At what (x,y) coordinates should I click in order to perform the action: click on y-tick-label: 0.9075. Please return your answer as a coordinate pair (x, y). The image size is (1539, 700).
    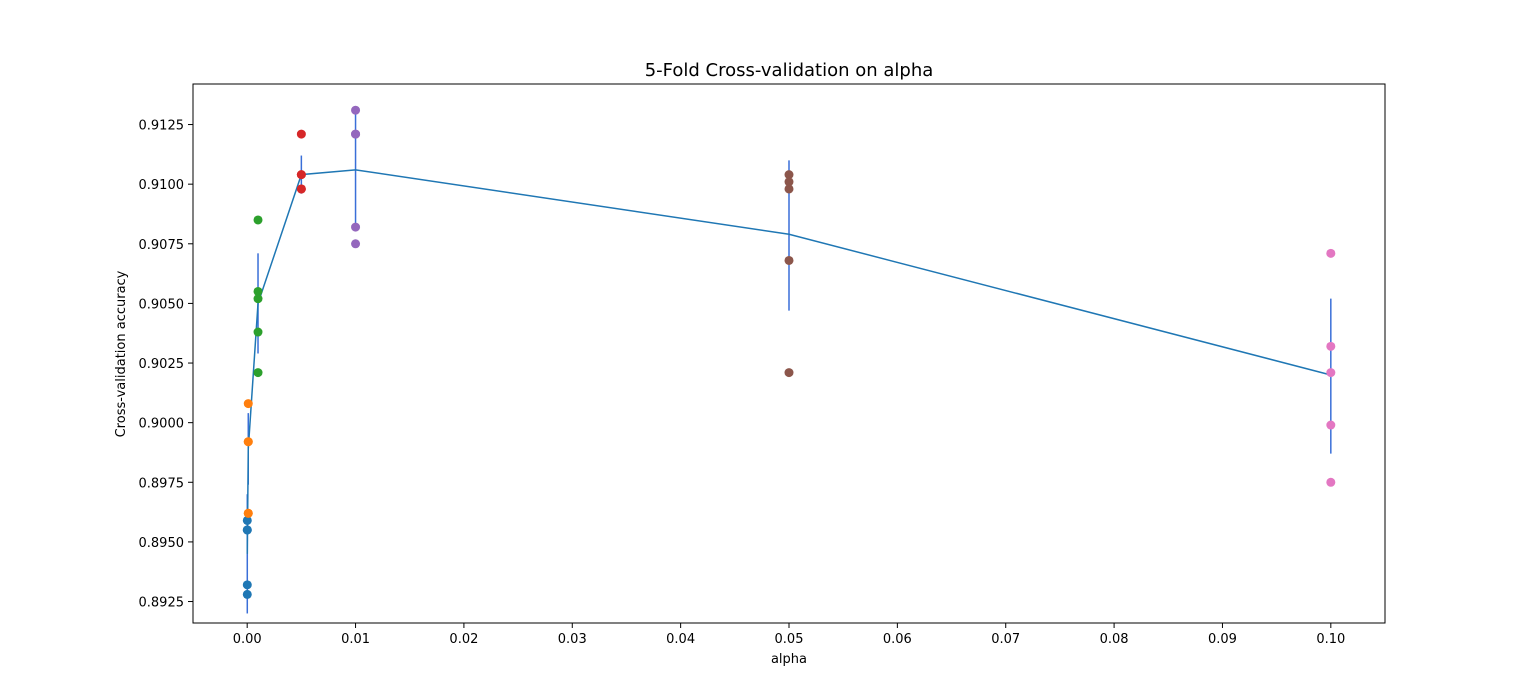
    Looking at the image, I should click on (162, 245).